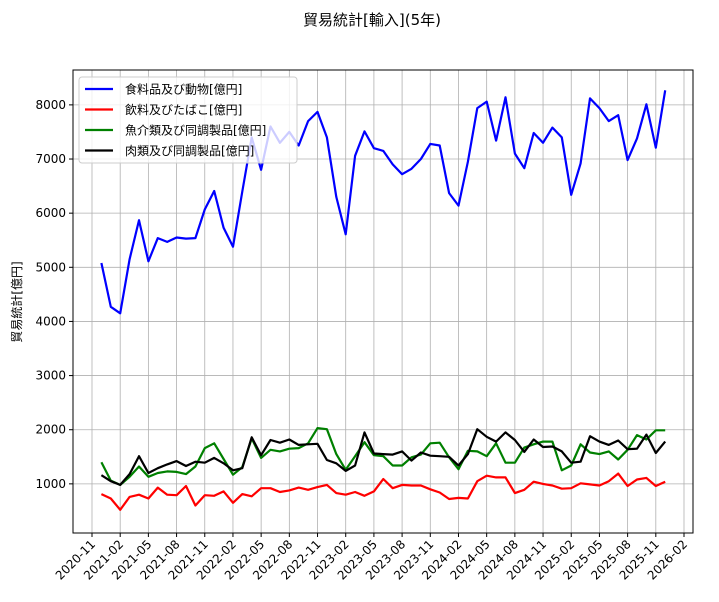  Describe the element at coordinates (50, 376) in the screenshot. I see `y-tick-label: 3000` at that location.